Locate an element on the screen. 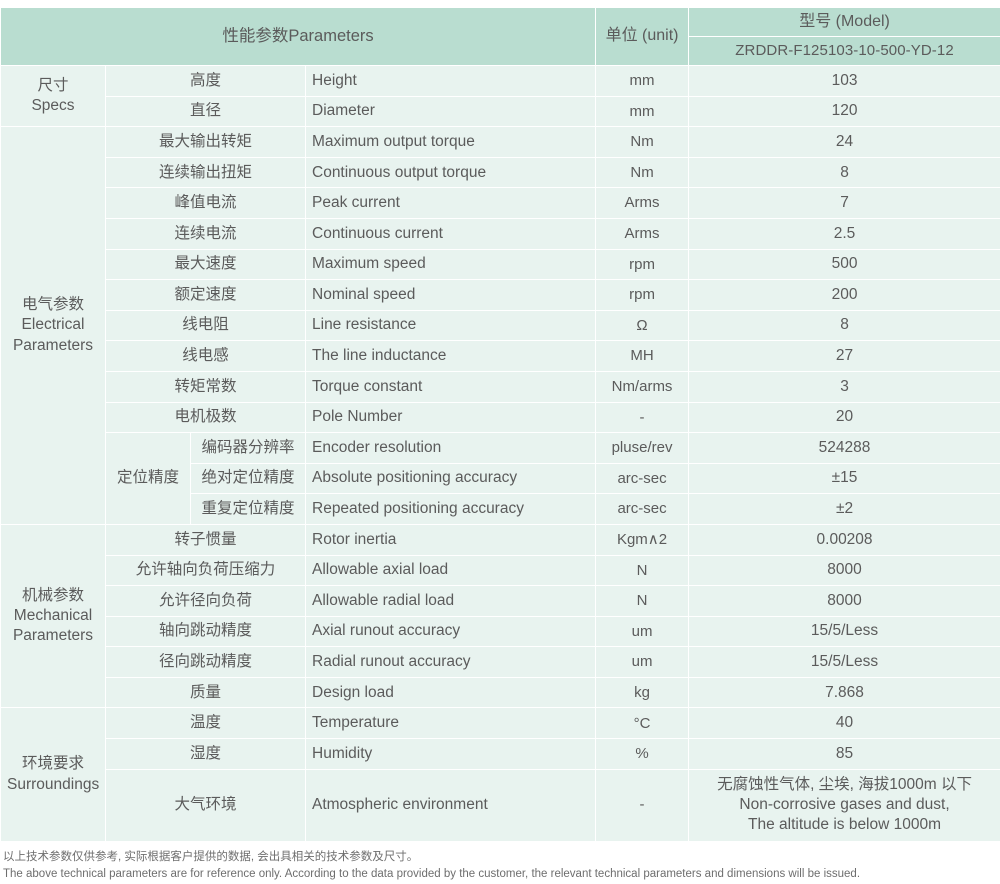 The height and width of the screenshot is (884, 1000). param-name-en: Axial runout accuracy is located at coordinates (451, 631).